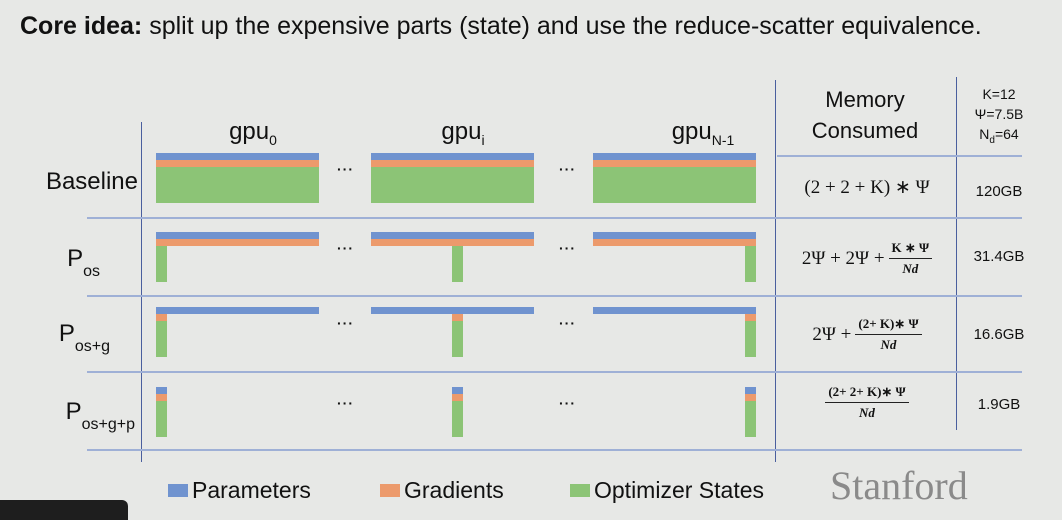  I want to click on value-pos-g: 16.6GB, so click(999, 334).